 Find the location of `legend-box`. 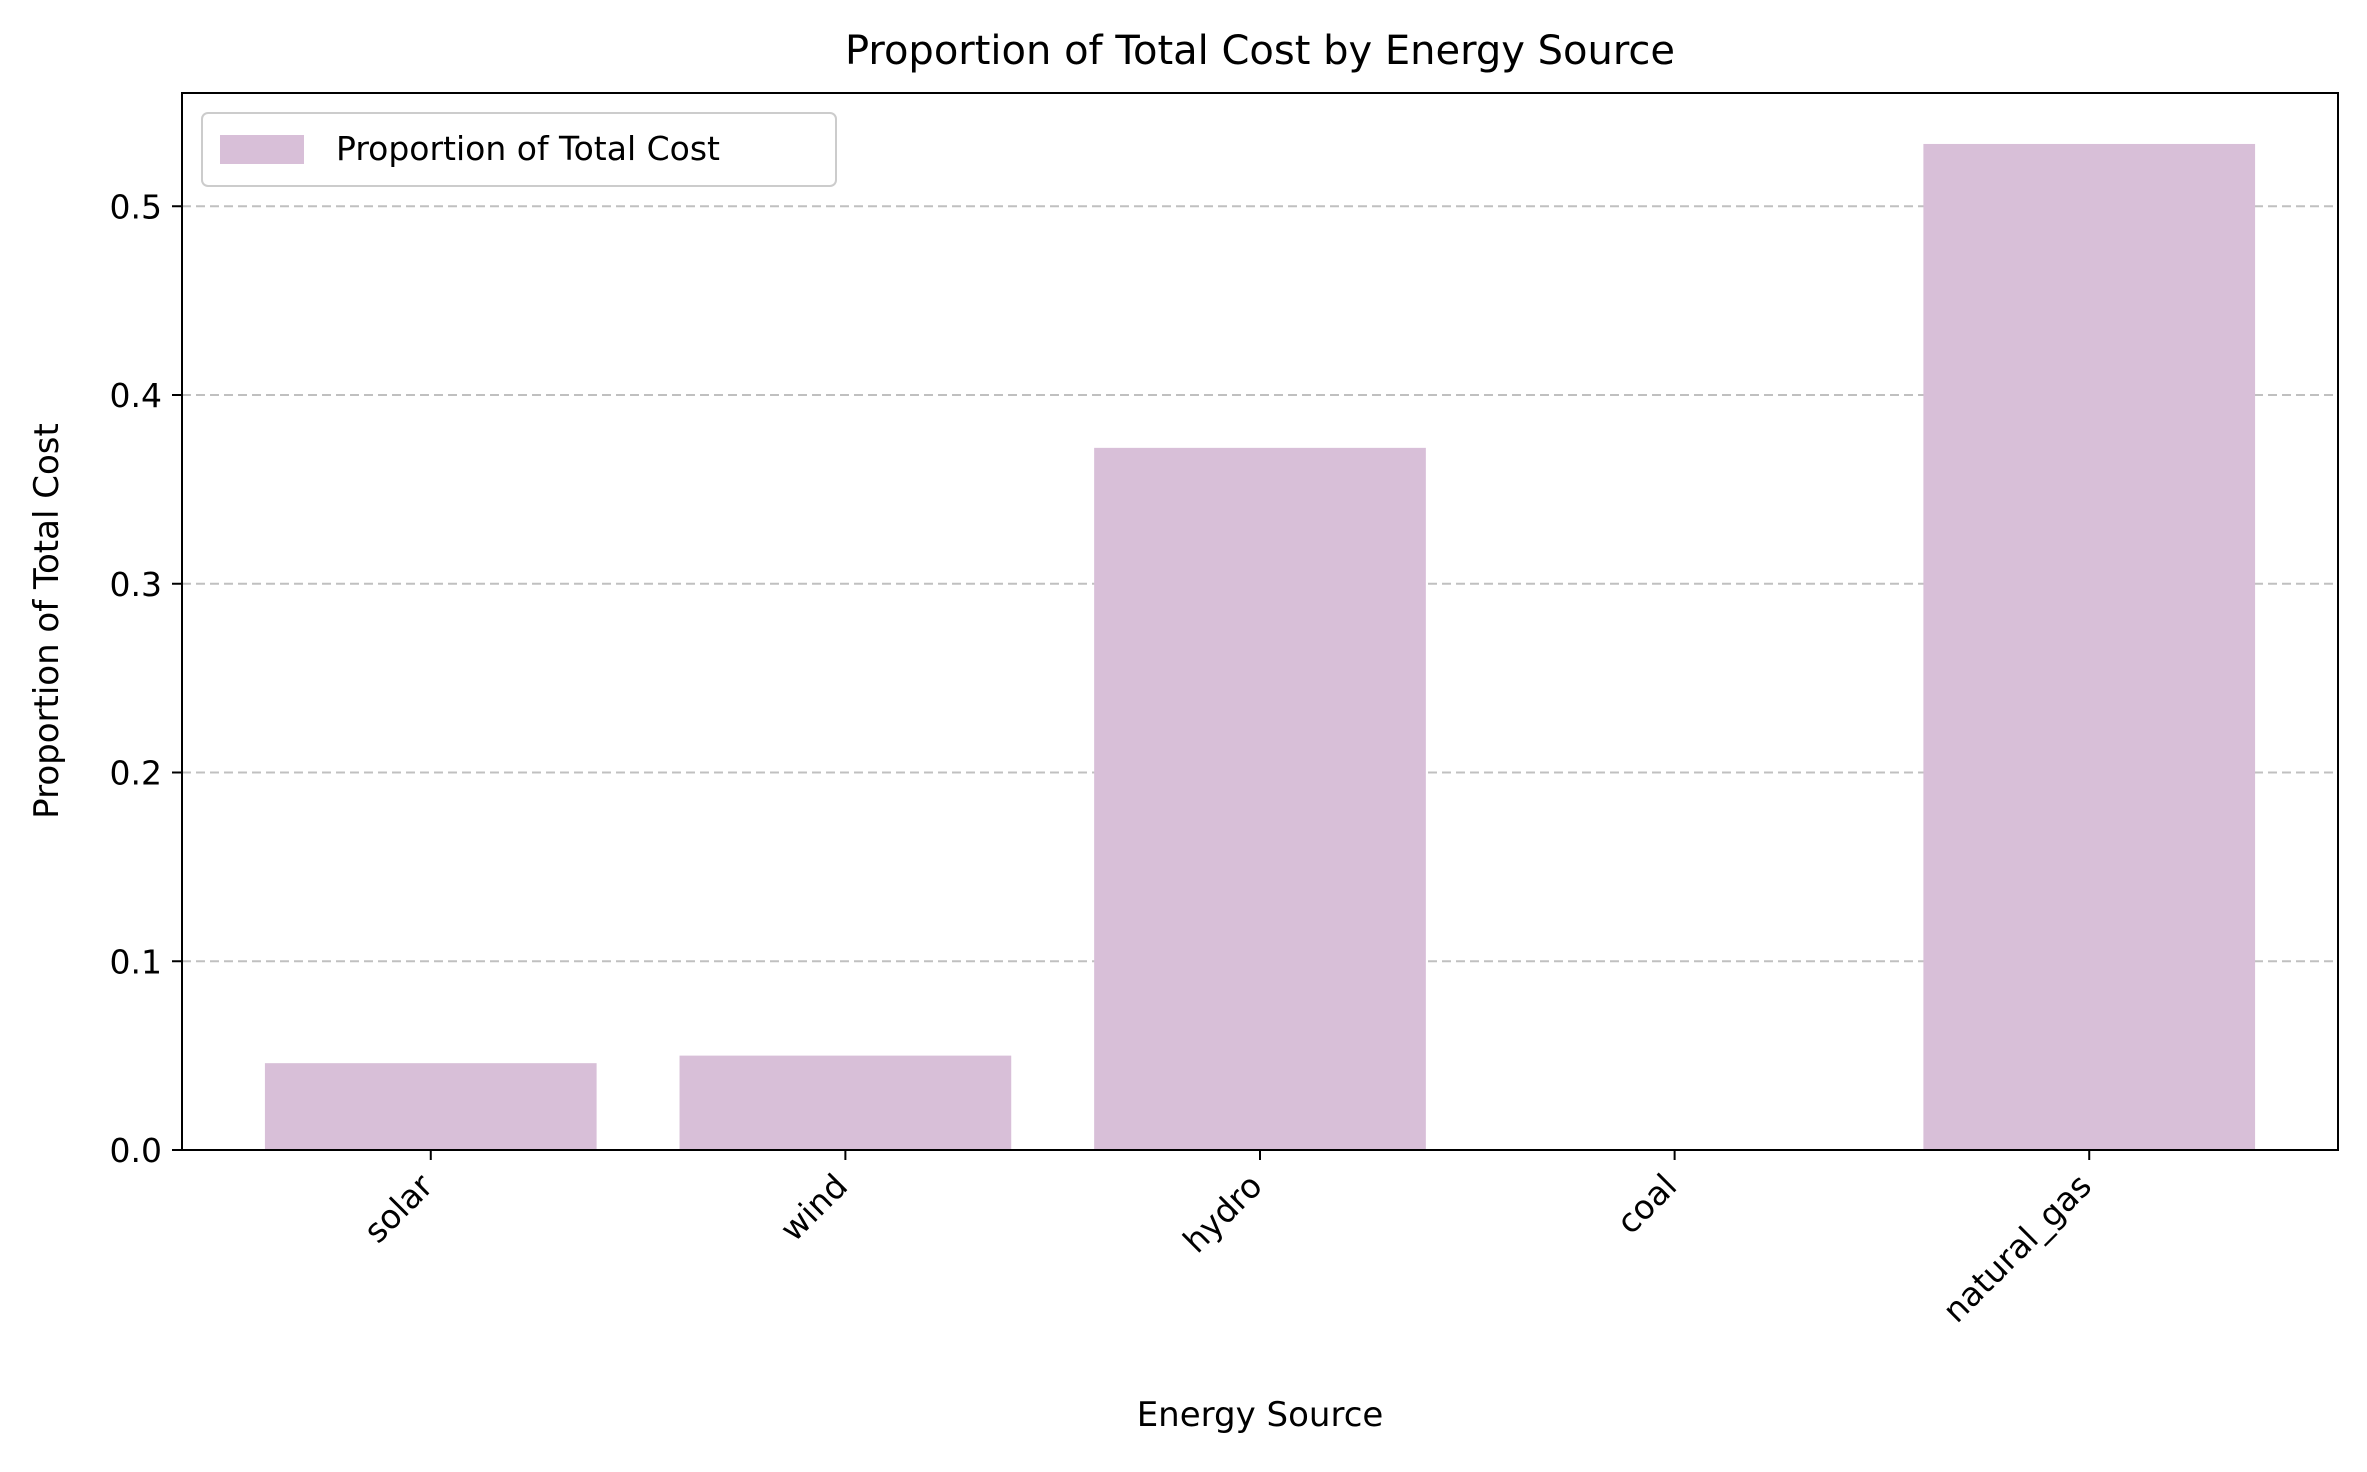

legend-box is located at coordinates (519, 149).